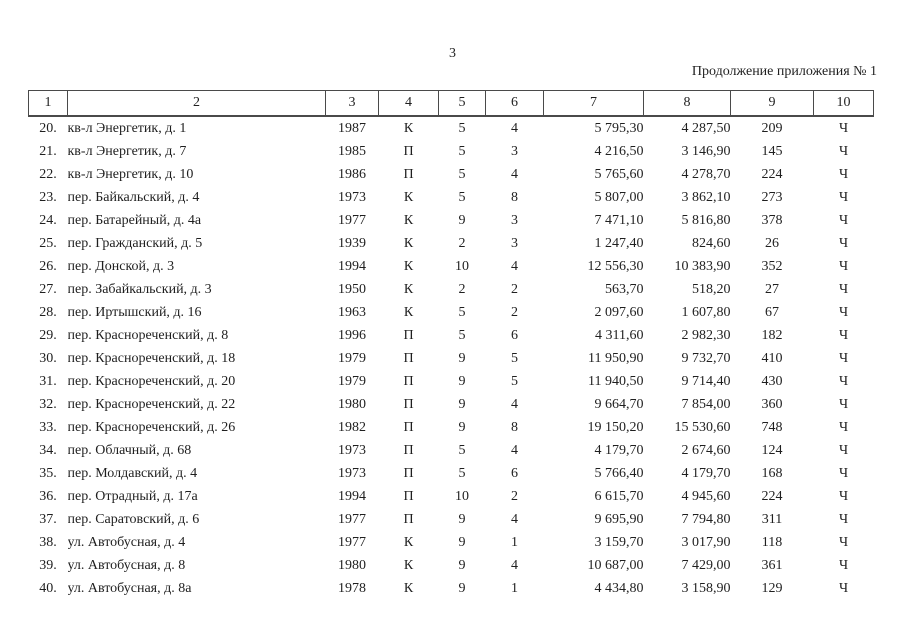 The image size is (905, 640). I want to click on cell-residents: 224, so click(772, 174).